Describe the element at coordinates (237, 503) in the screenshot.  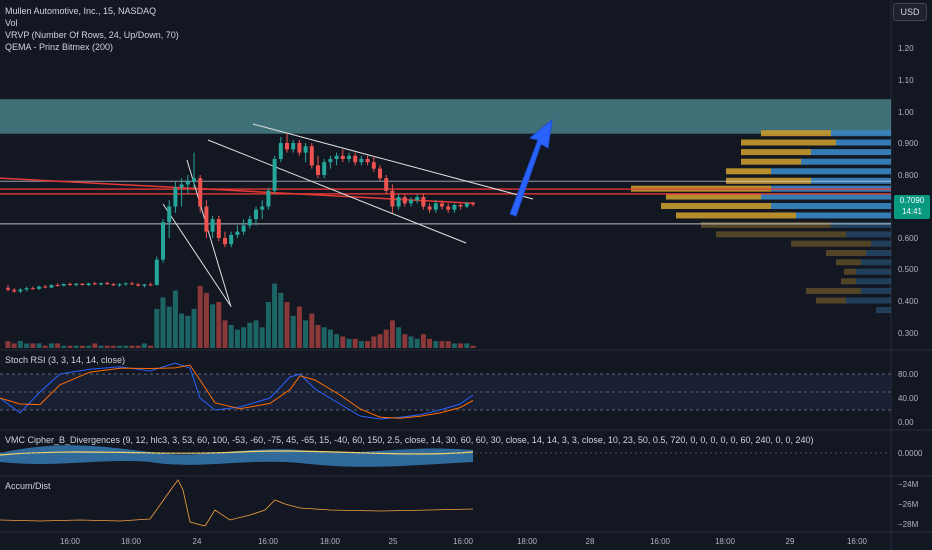
I see `accum-dist-line` at that location.